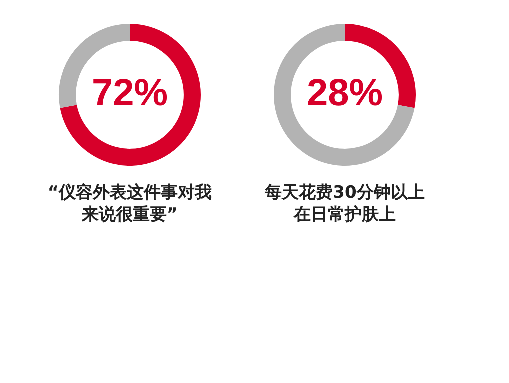 This screenshot has height=383, width=509. What do you see at coordinates (345, 93) in the screenshot?
I see `data-label: 28%` at bounding box center [345, 93].